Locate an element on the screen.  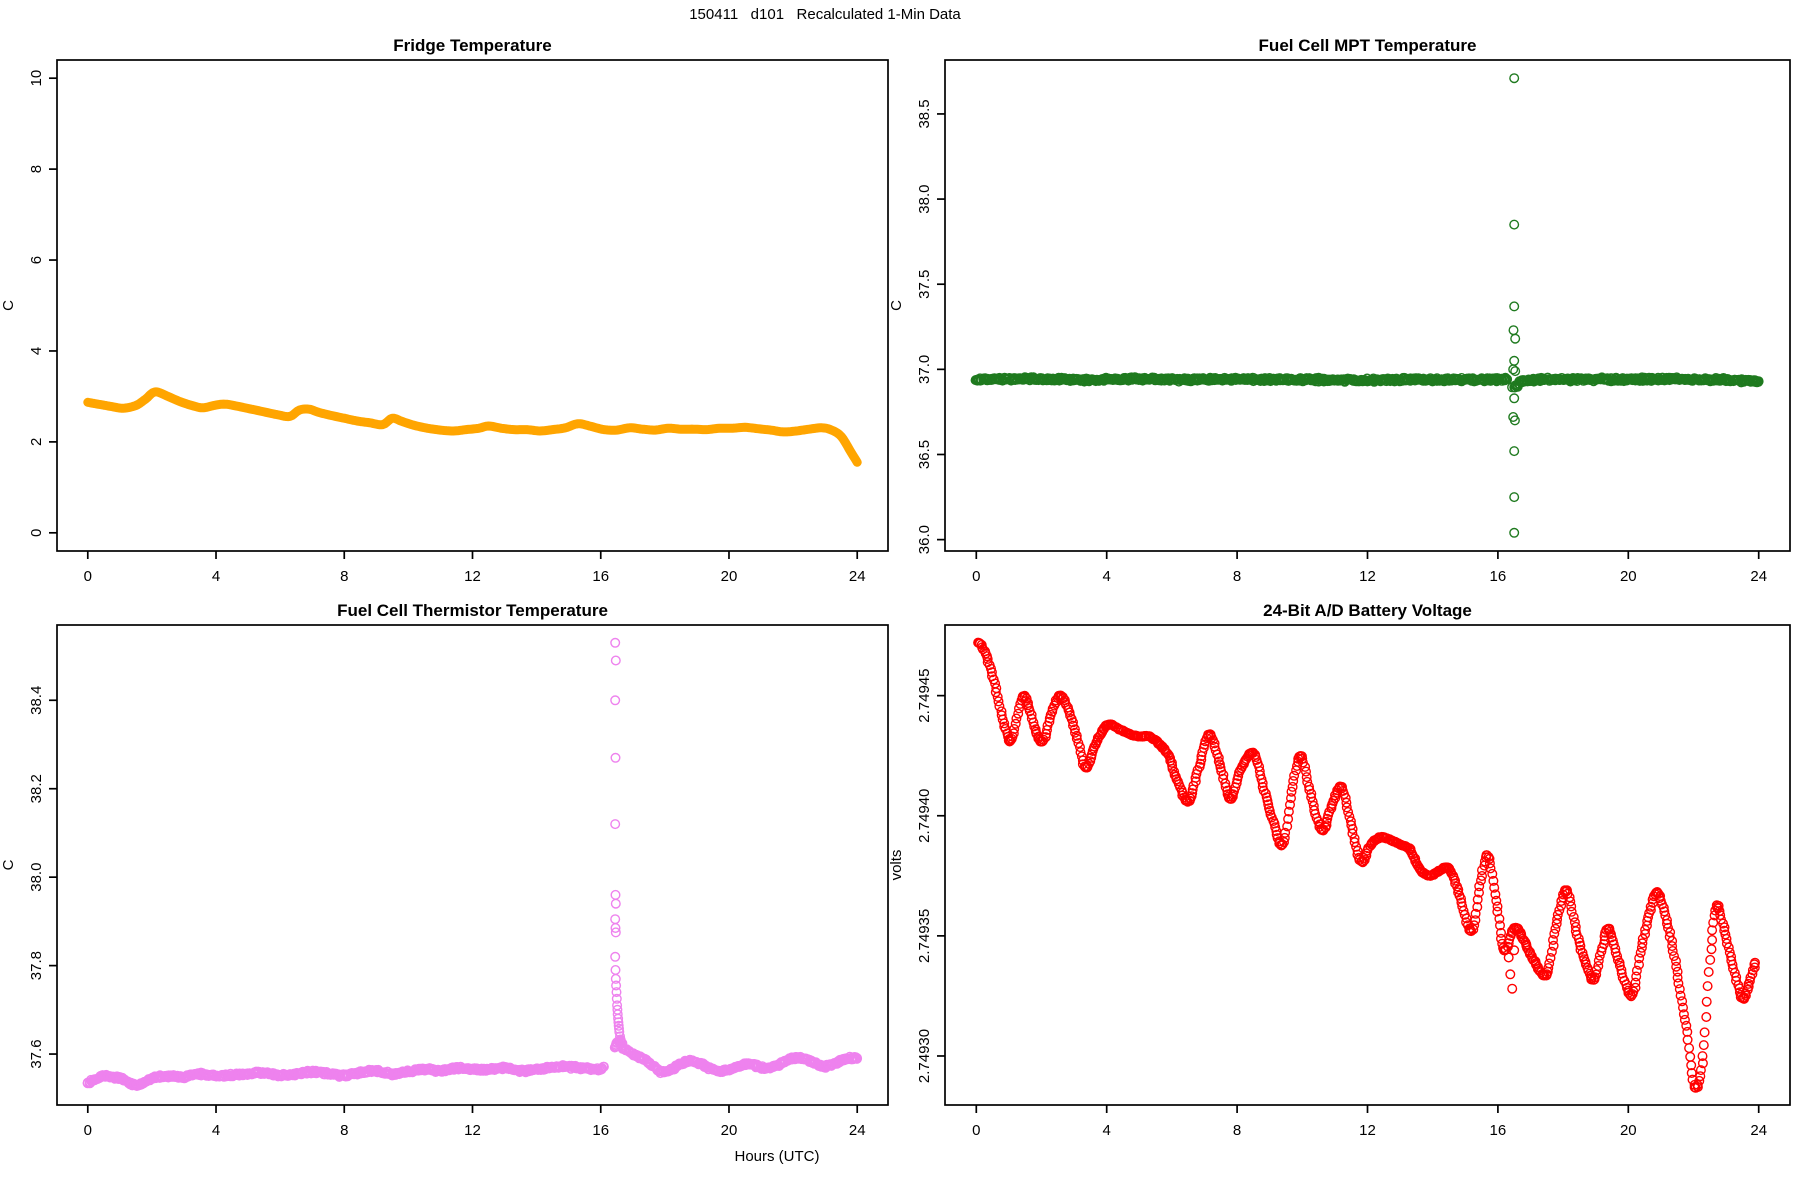
svg-text: 2 is located at coordinates (36, 442).